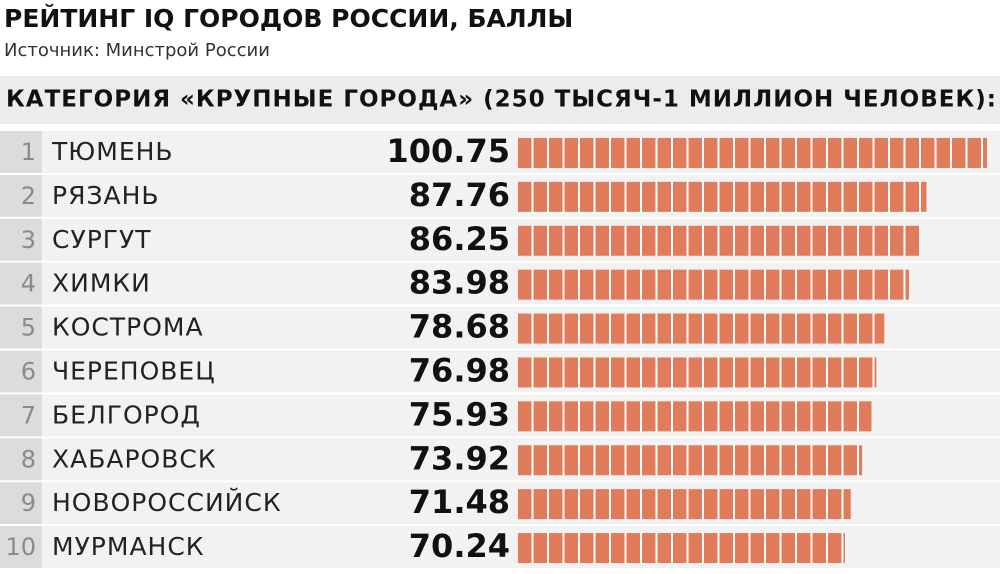 The height and width of the screenshot is (574, 1000). I want to click on value-label: 71.48, so click(459, 502).